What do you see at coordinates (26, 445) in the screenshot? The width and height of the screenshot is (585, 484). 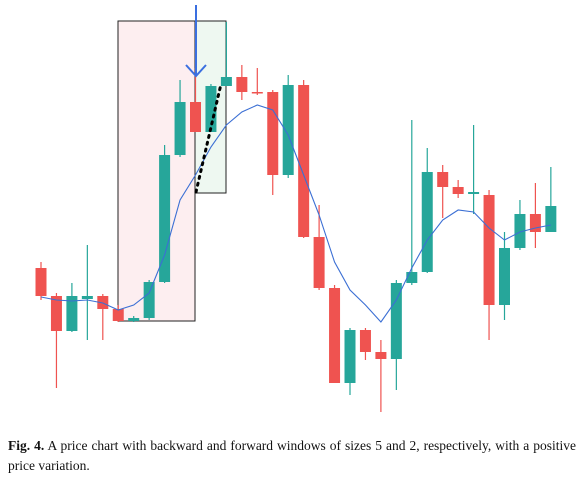 I see `caption-label: Fig. 4.` at bounding box center [26, 445].